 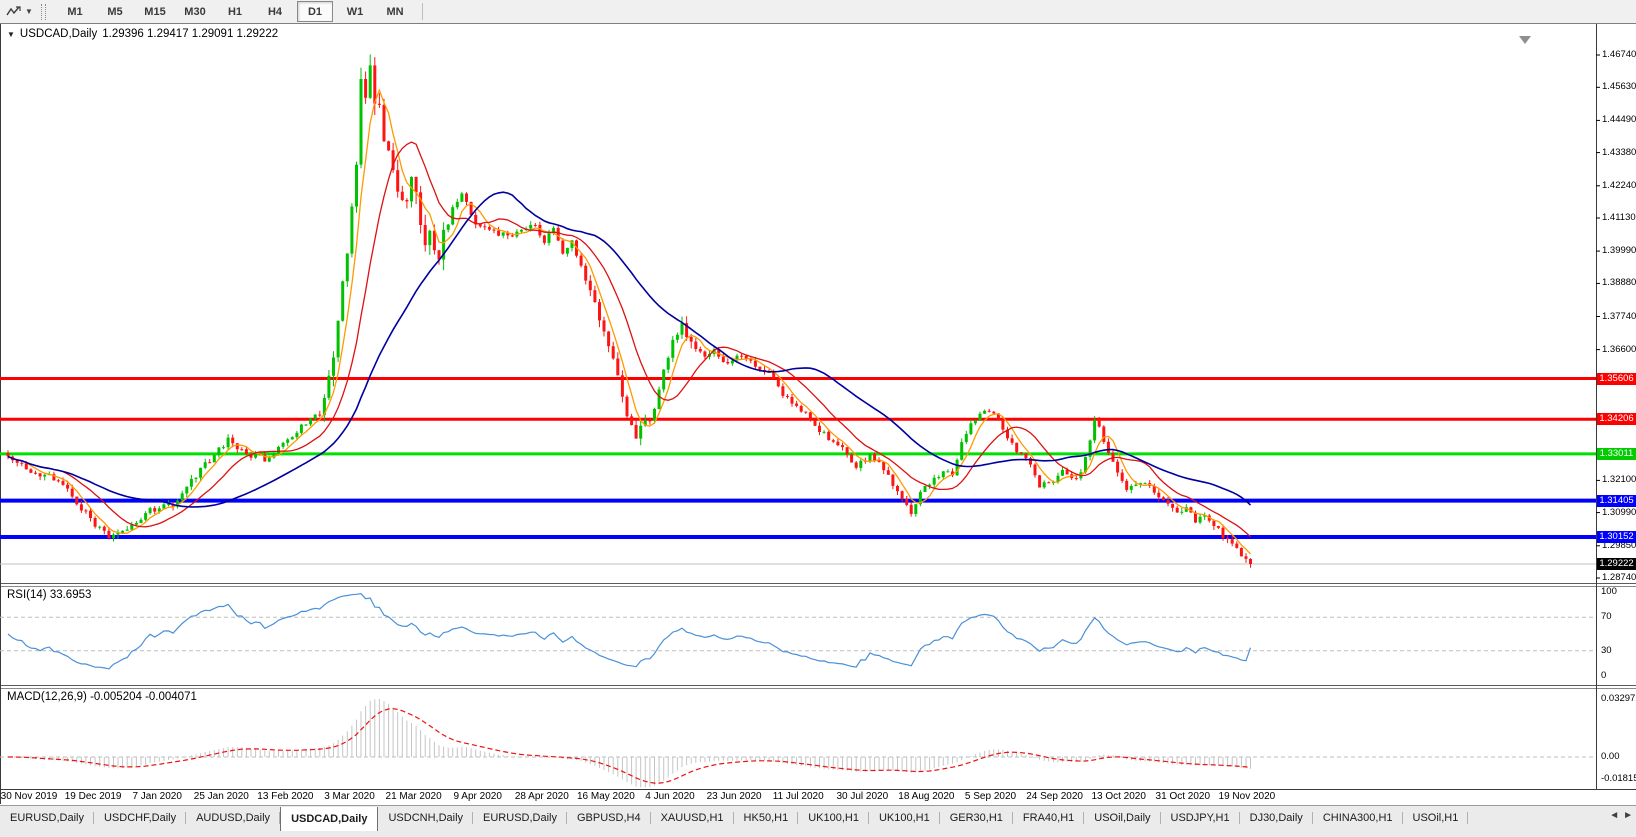 What do you see at coordinates (355, 11) in the screenshot?
I see `timeframe-button-w1: W1` at bounding box center [355, 11].